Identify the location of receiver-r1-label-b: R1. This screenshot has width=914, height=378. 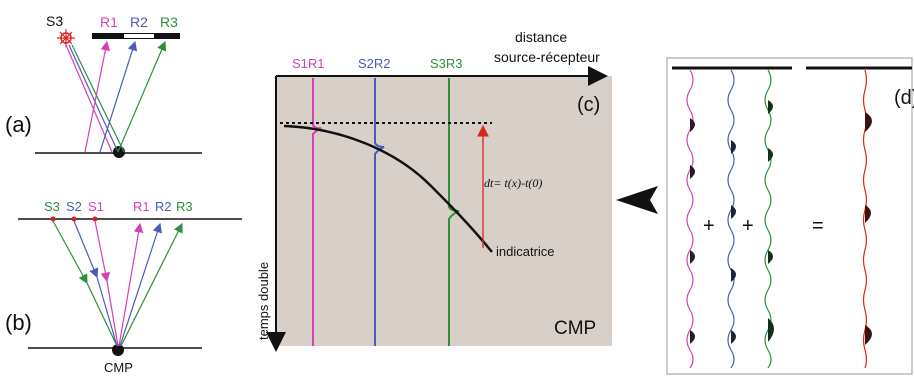
(141, 206).